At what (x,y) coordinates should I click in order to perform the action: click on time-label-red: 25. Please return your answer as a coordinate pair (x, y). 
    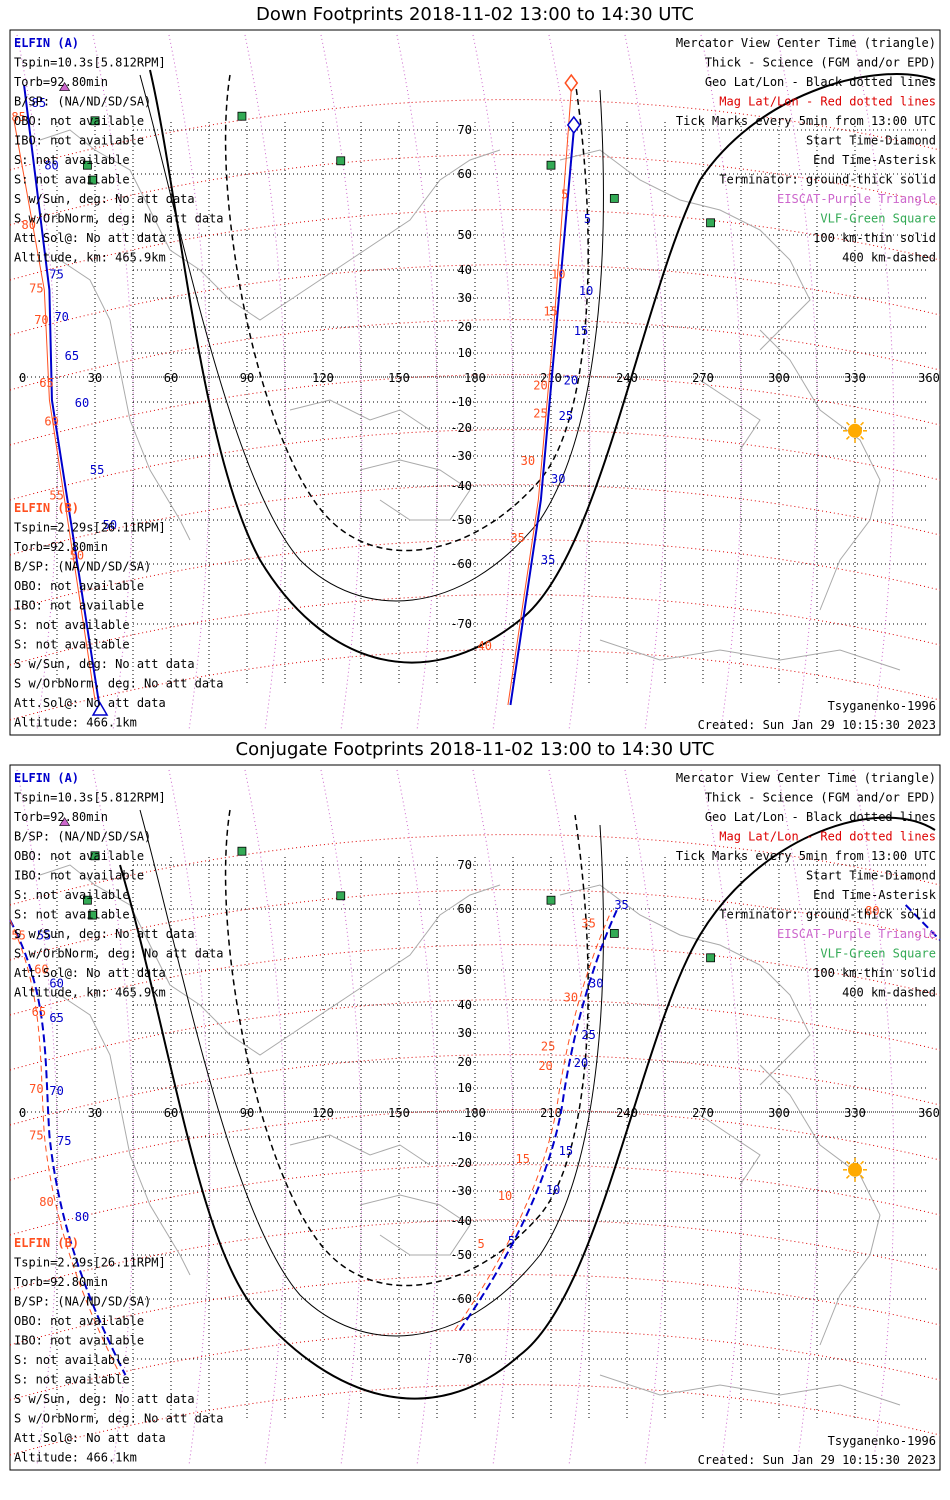
    Looking at the image, I should click on (548, 1046).